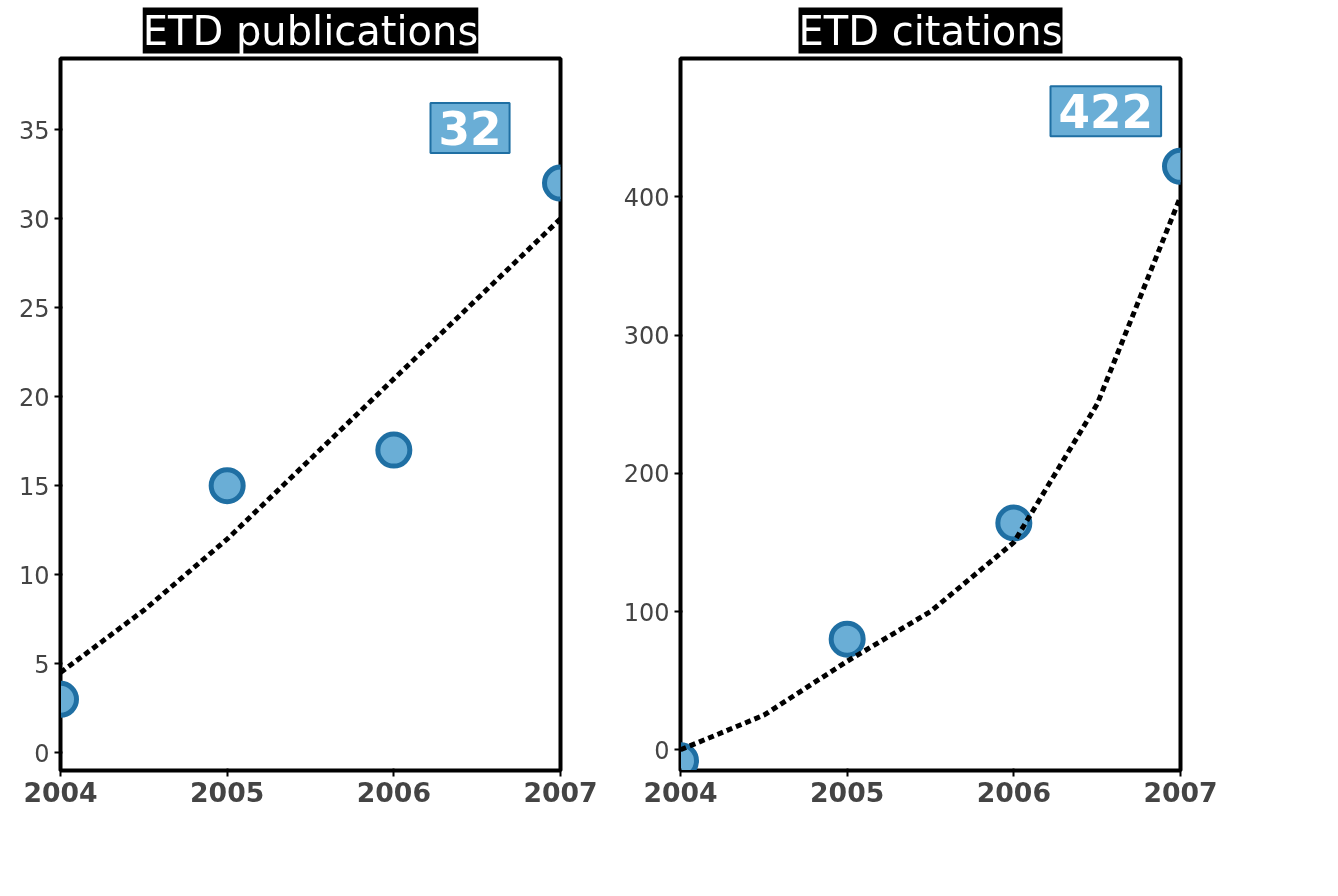  Describe the element at coordinates (646, 612) in the screenshot. I see `y-tick-label: 100` at that location.